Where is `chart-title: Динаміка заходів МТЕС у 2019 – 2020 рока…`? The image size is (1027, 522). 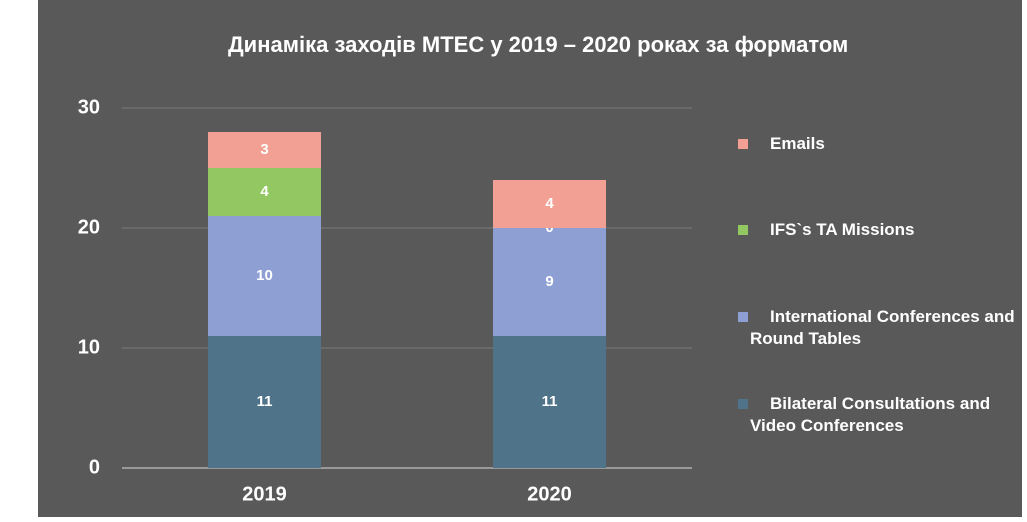 chart-title: Динаміка заходів МТЕС у 2019 – 2020 рока… is located at coordinates (538, 44).